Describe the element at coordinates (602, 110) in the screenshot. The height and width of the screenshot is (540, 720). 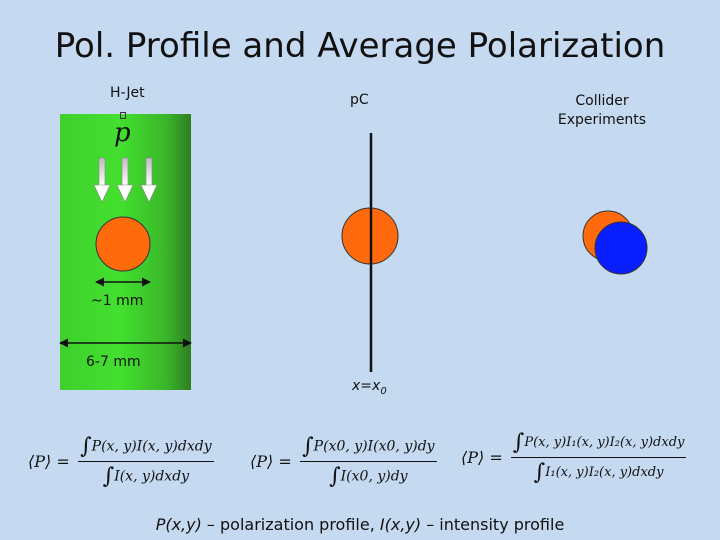
I see `collider-label: Collider Experiments` at that location.